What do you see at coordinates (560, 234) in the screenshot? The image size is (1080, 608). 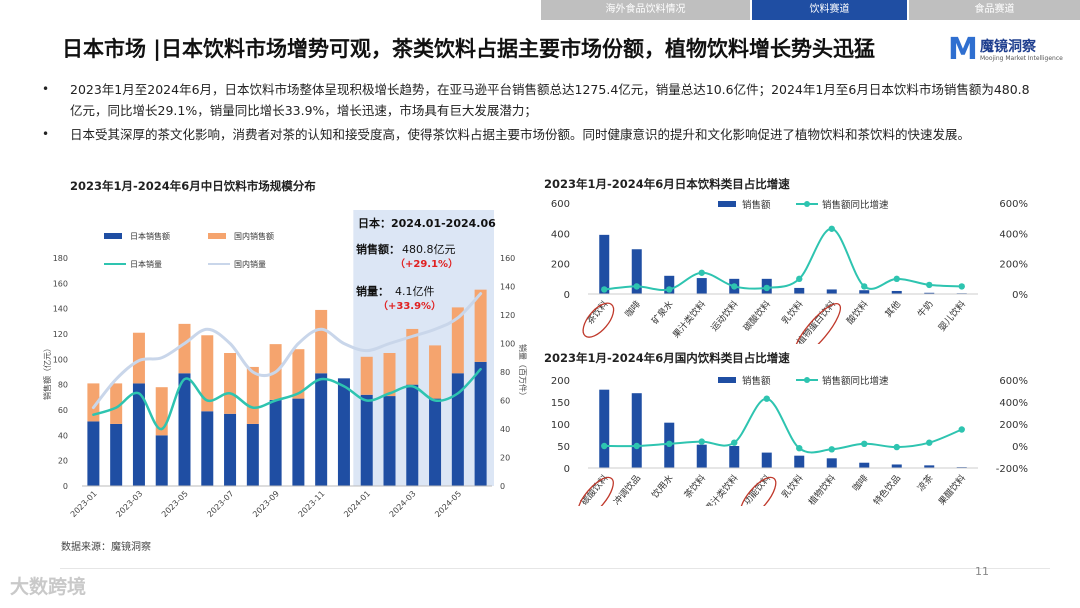 I see `y-left-tick: 400` at bounding box center [560, 234].